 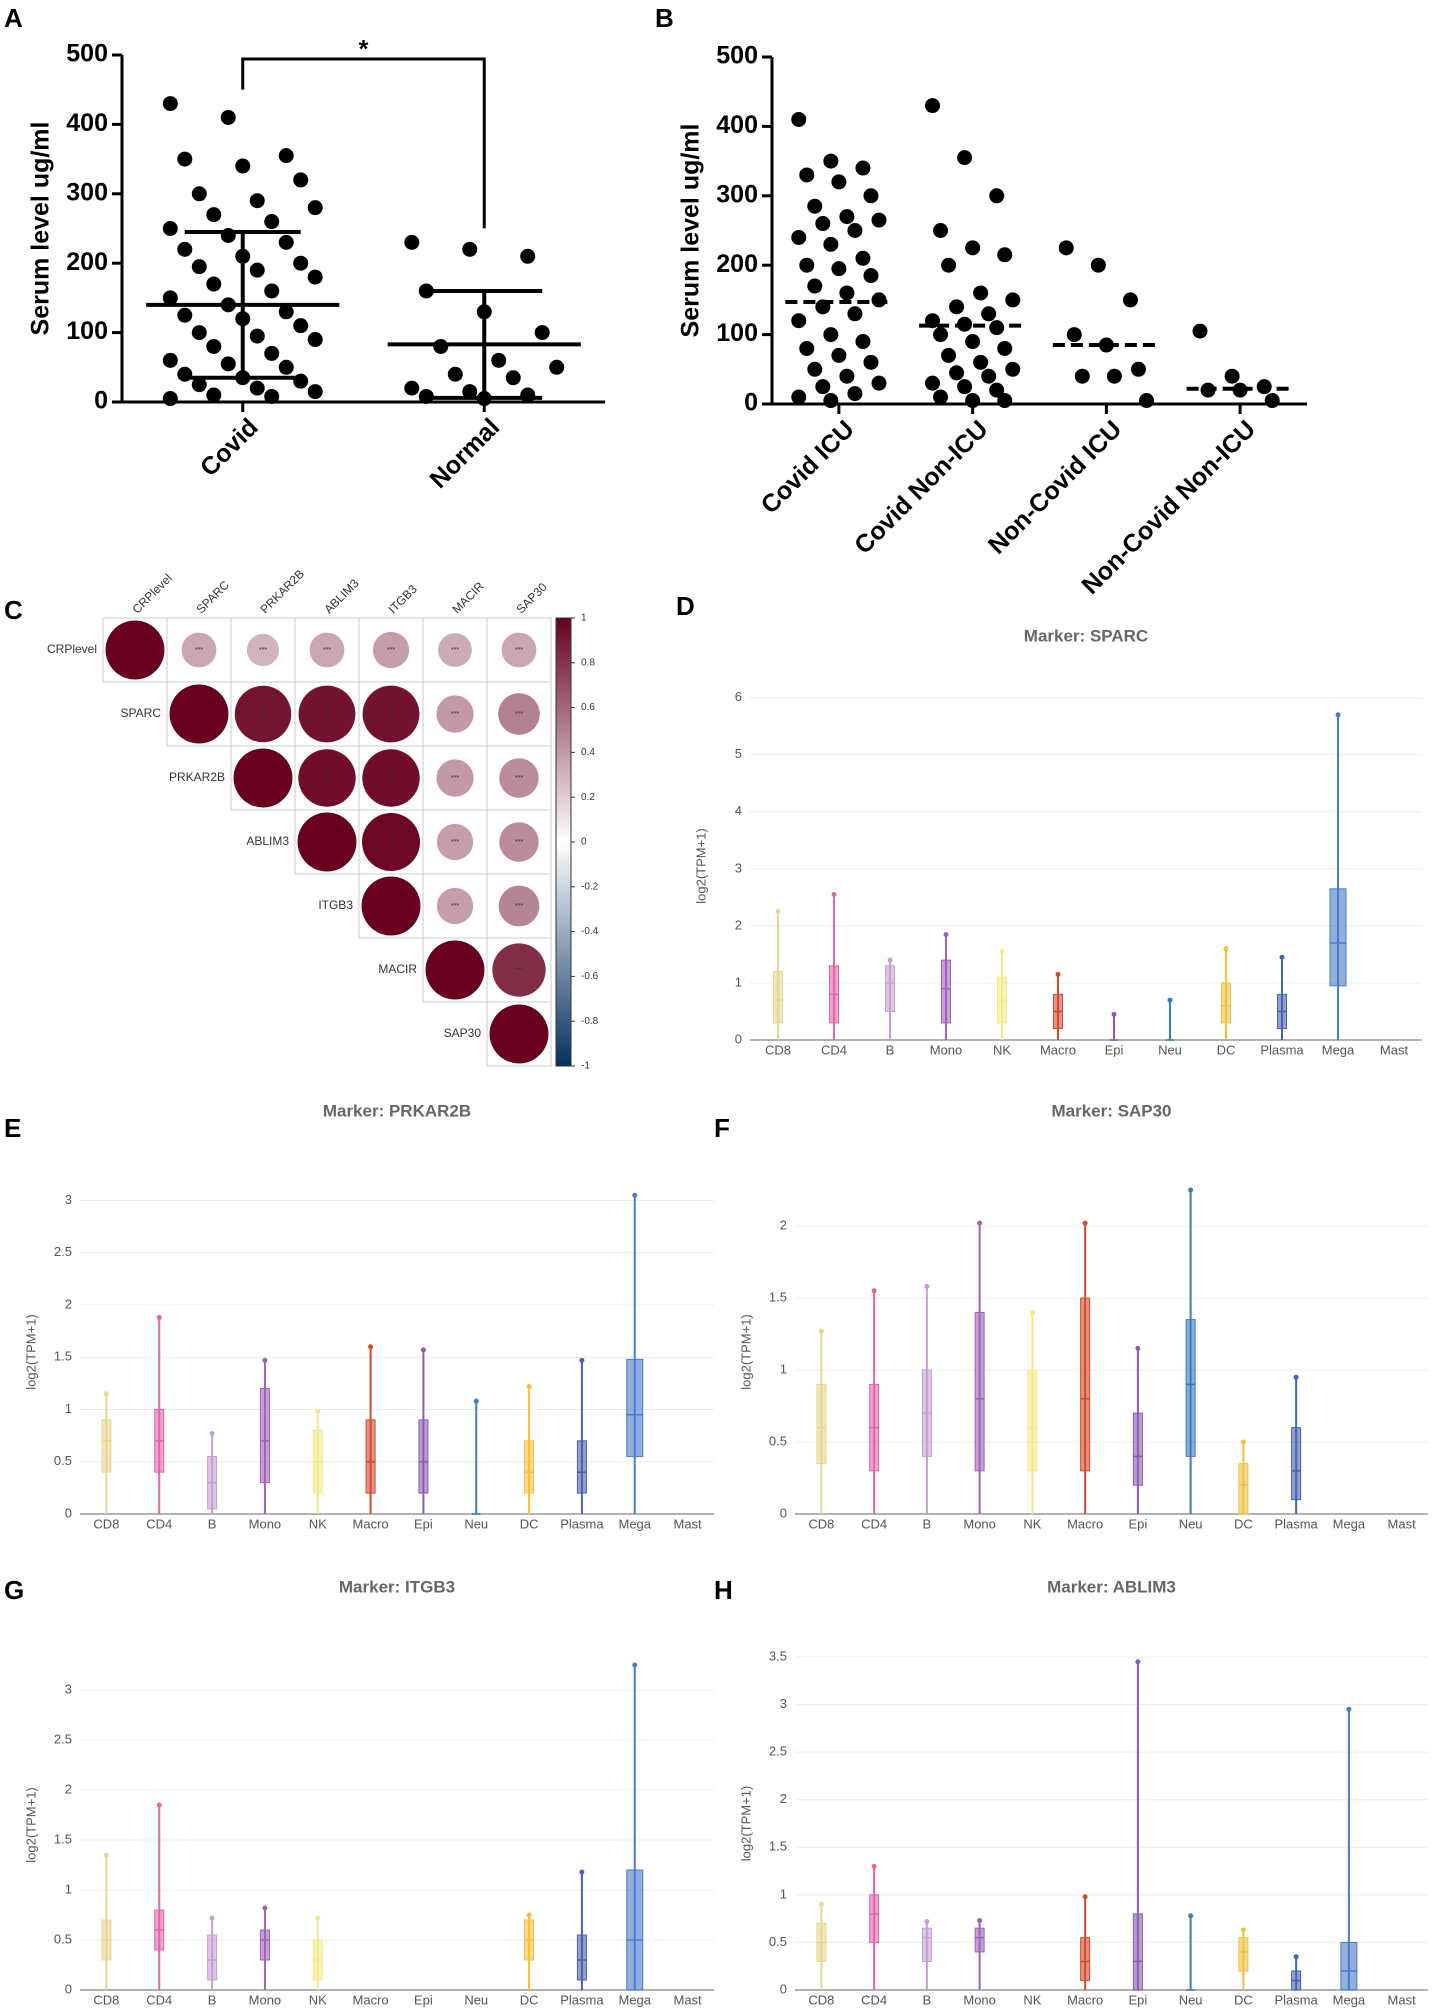 I want to click on column-label: PRKAR2B, so click(x=282, y=592).